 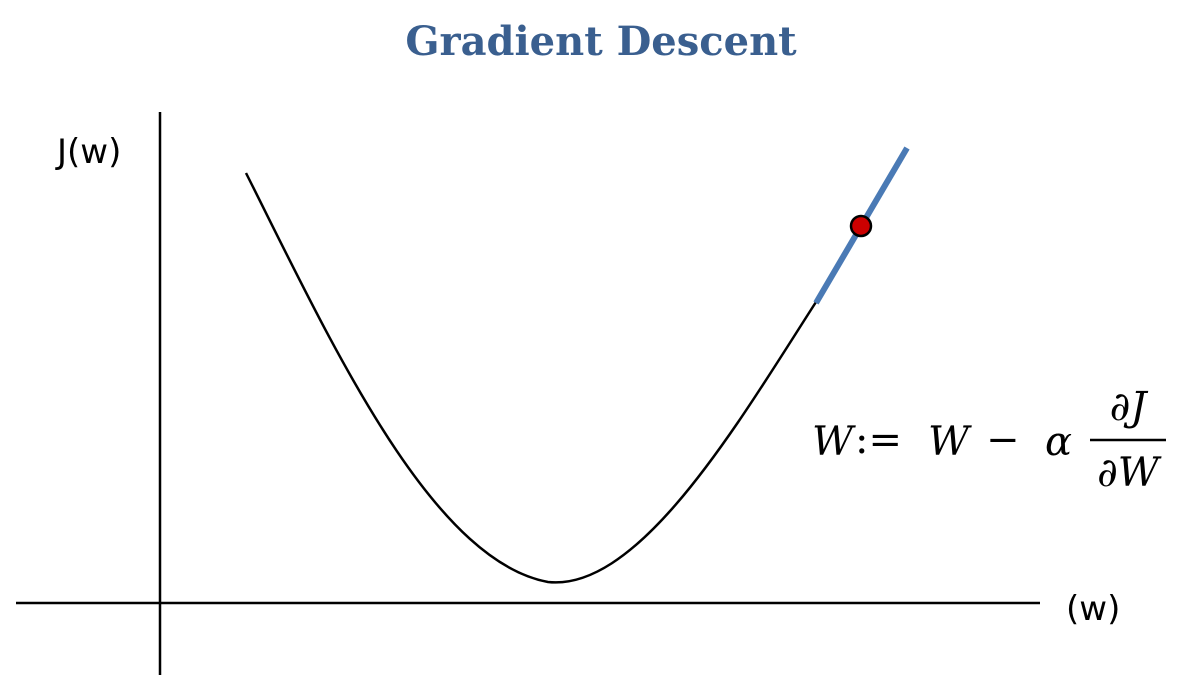 What do you see at coordinates (1129, 407) in the screenshot?
I see `formula-numerator: ∂J` at bounding box center [1129, 407].